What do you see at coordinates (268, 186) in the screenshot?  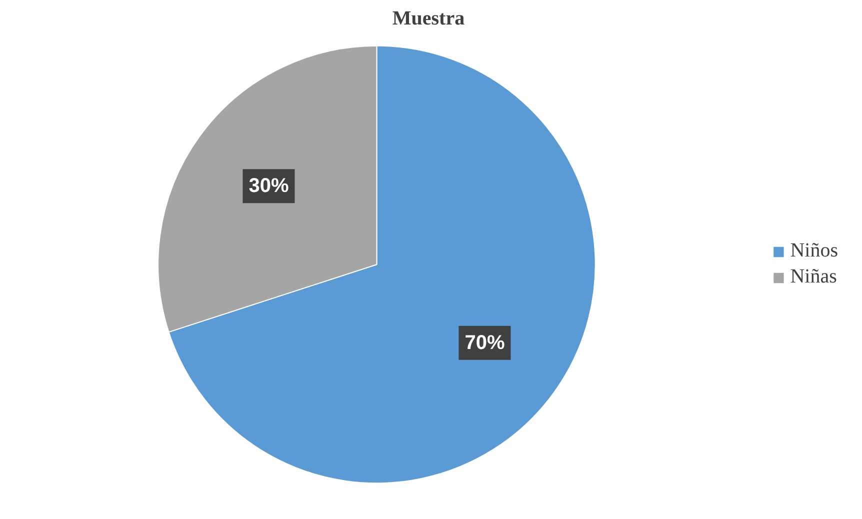 I see `data-label: 30%` at bounding box center [268, 186].